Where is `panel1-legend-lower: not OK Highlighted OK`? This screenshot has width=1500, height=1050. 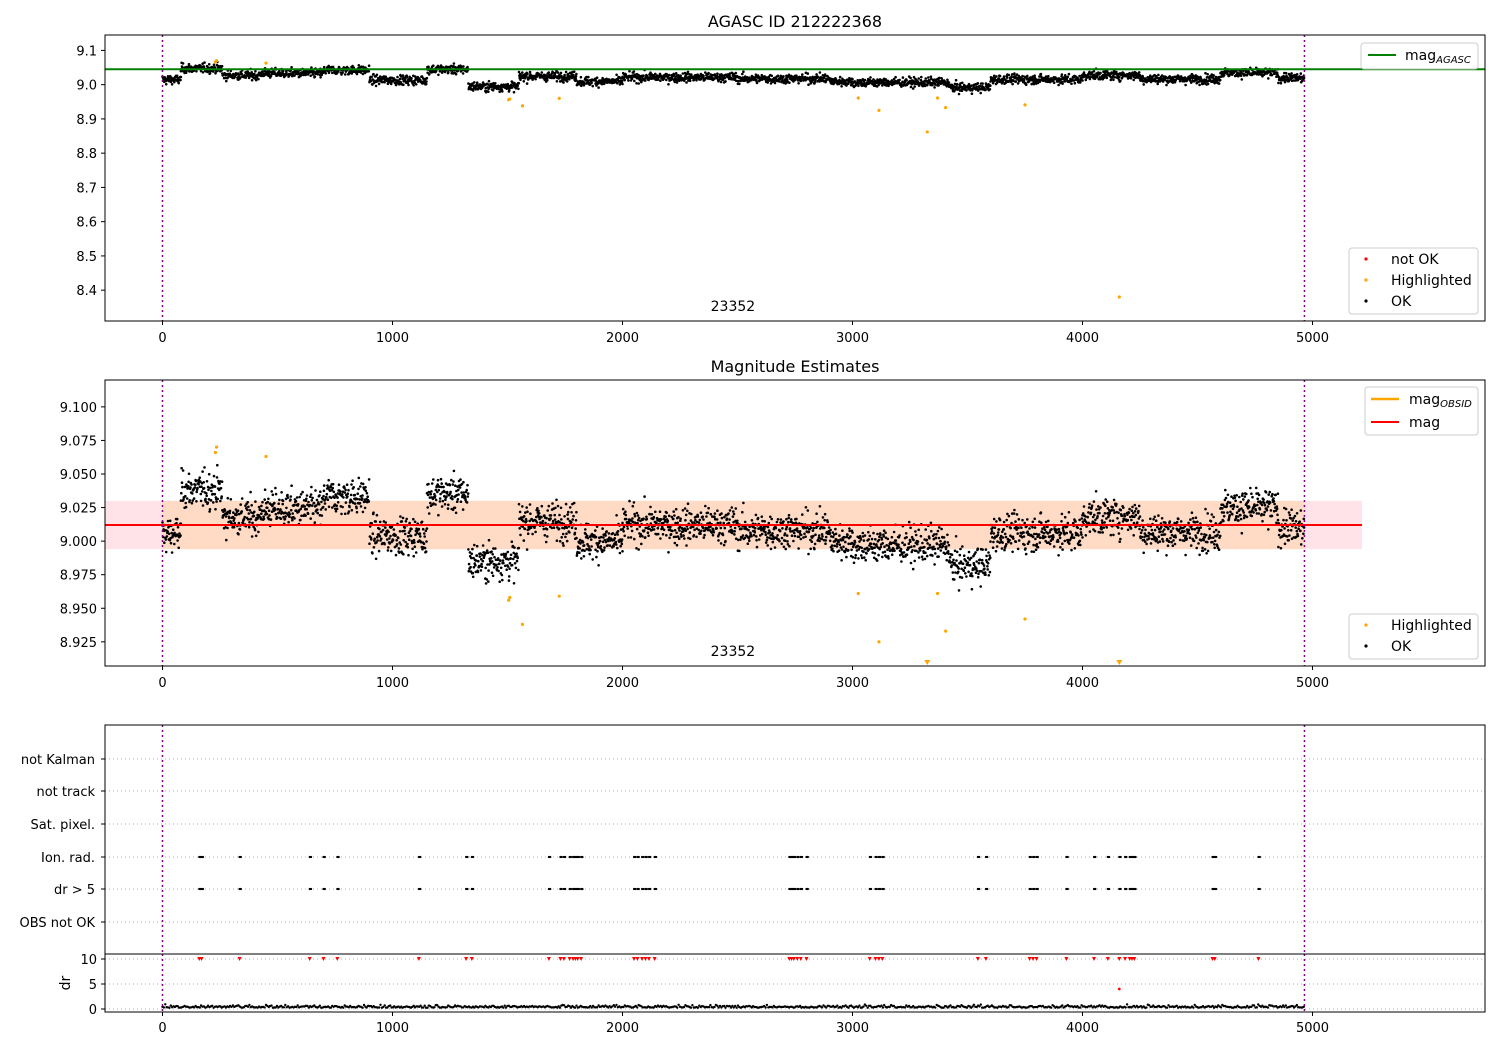
panel1-legend-lower: not OK Highlighted OK is located at coordinates (1413, 281).